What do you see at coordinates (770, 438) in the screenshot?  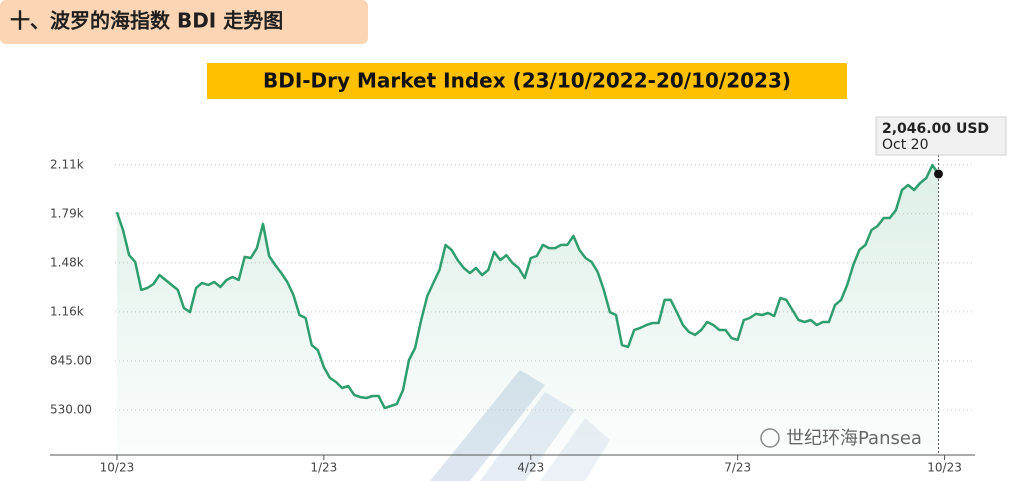 I see `watermark-icon` at bounding box center [770, 438].